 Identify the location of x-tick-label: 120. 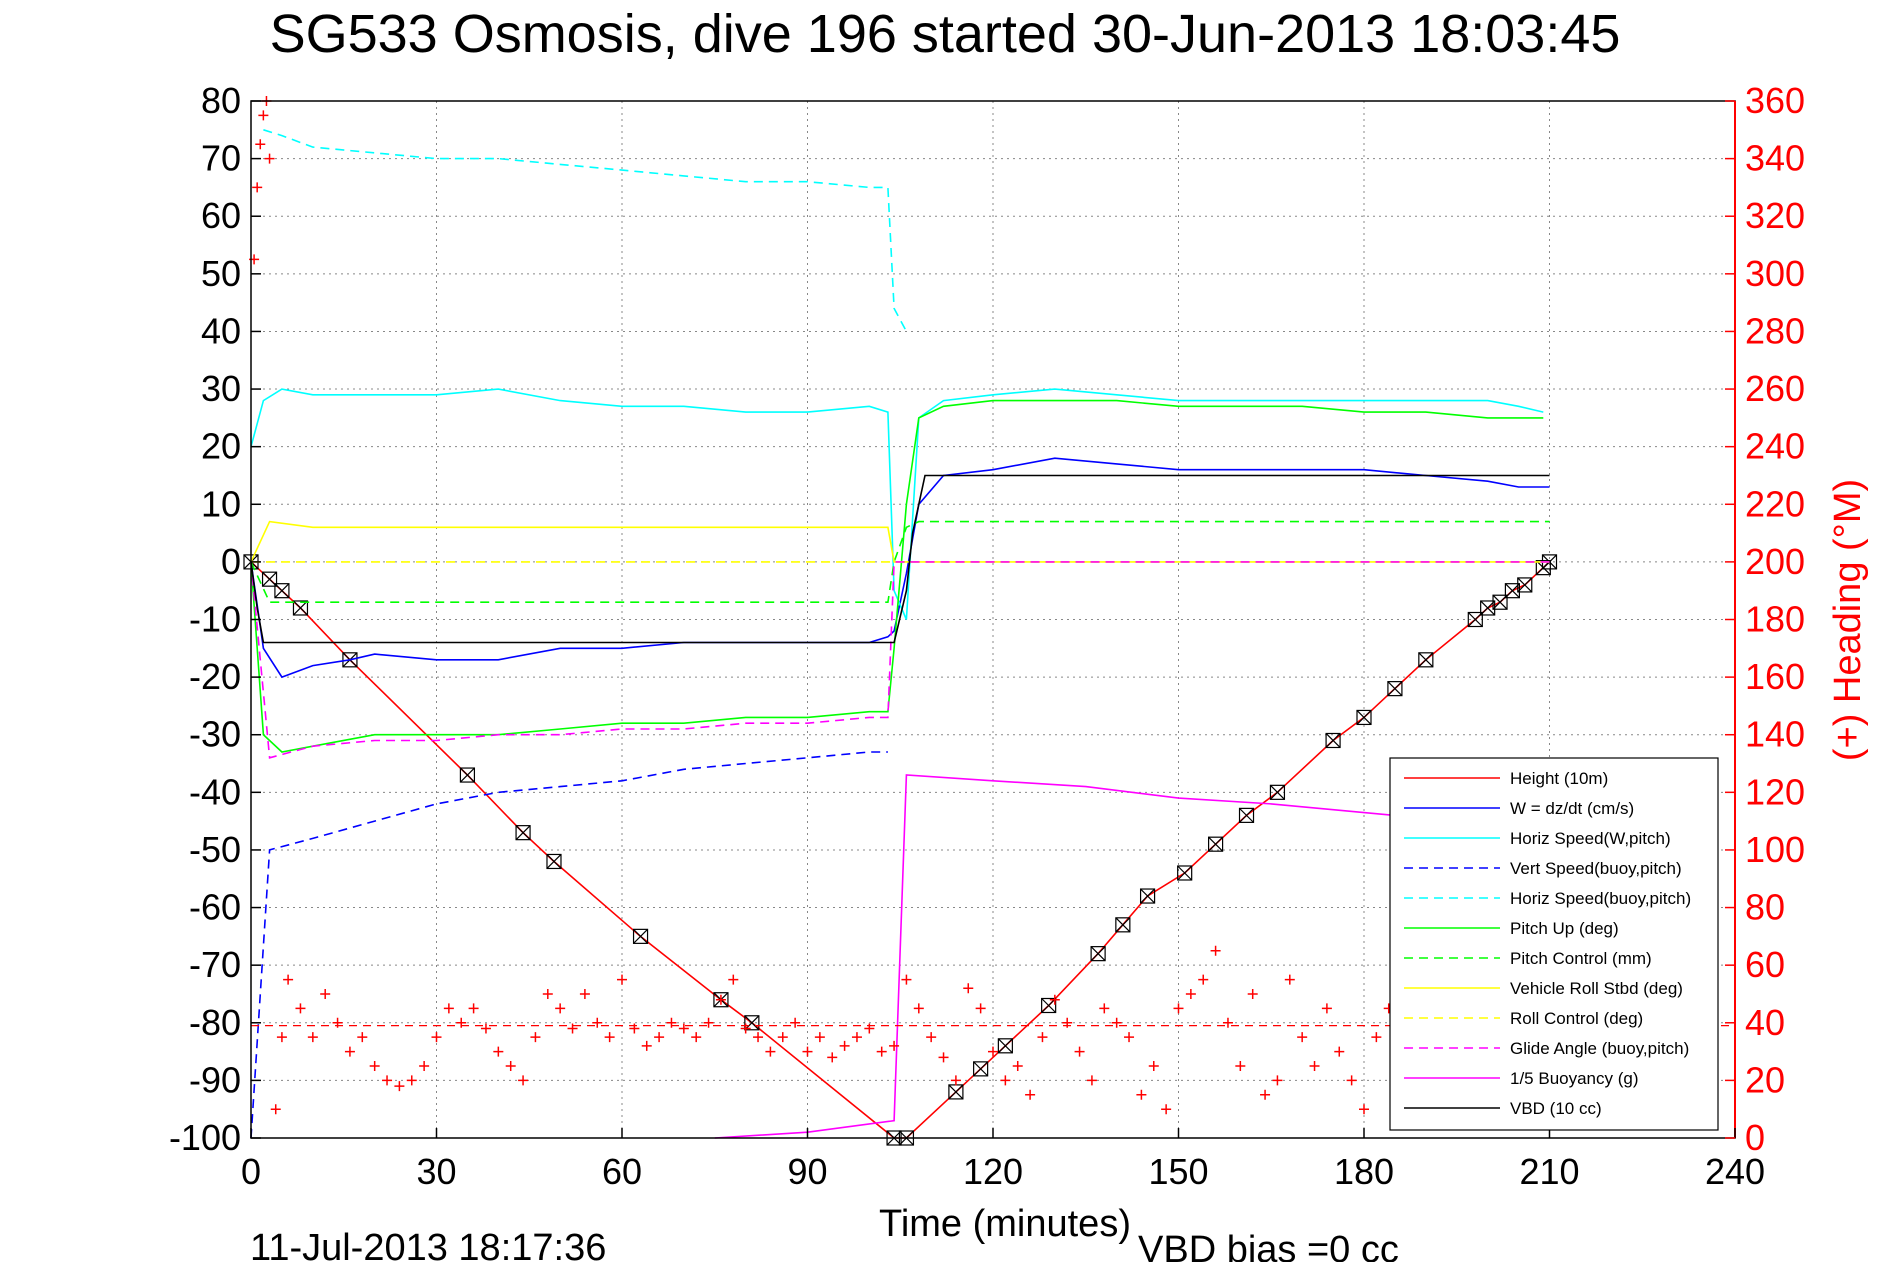
(993, 1171).